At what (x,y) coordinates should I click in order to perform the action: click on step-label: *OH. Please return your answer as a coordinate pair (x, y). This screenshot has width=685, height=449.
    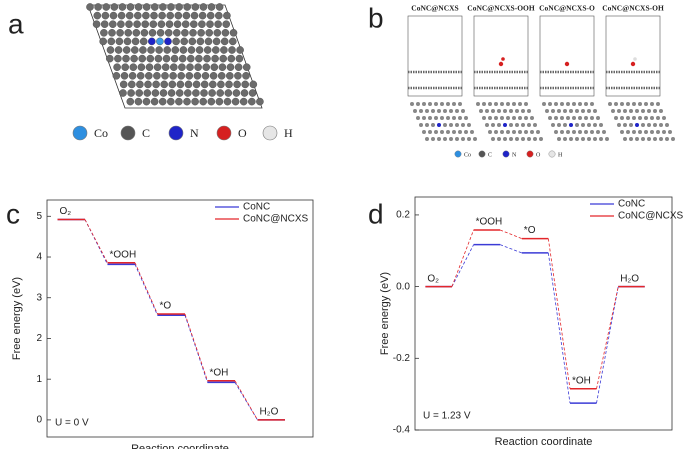
    Looking at the image, I should click on (219, 372).